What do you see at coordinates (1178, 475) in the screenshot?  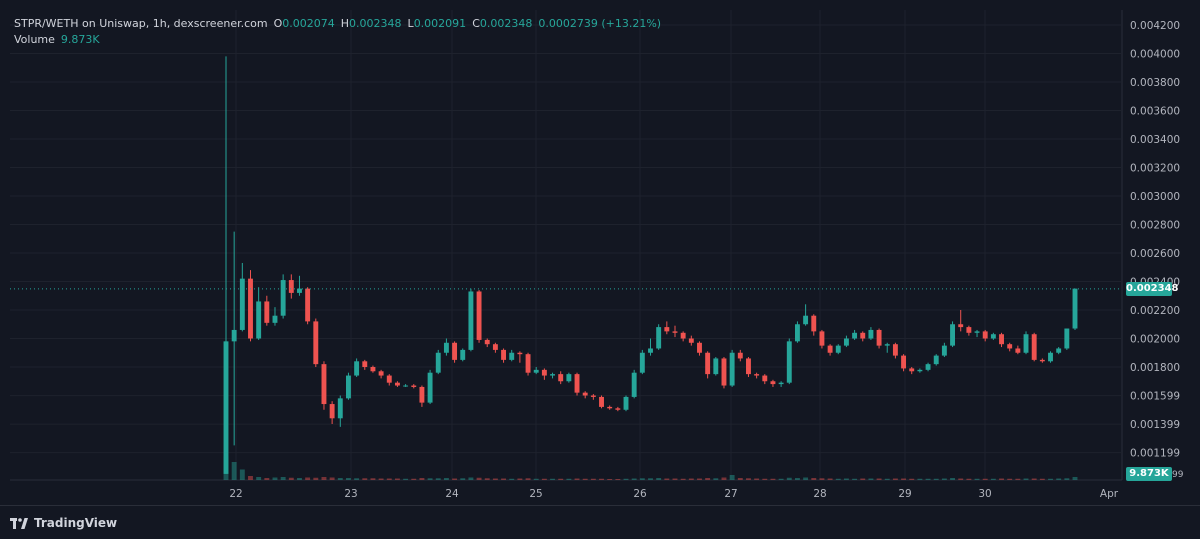 I see `volume-tag-sub: 99` at bounding box center [1178, 475].